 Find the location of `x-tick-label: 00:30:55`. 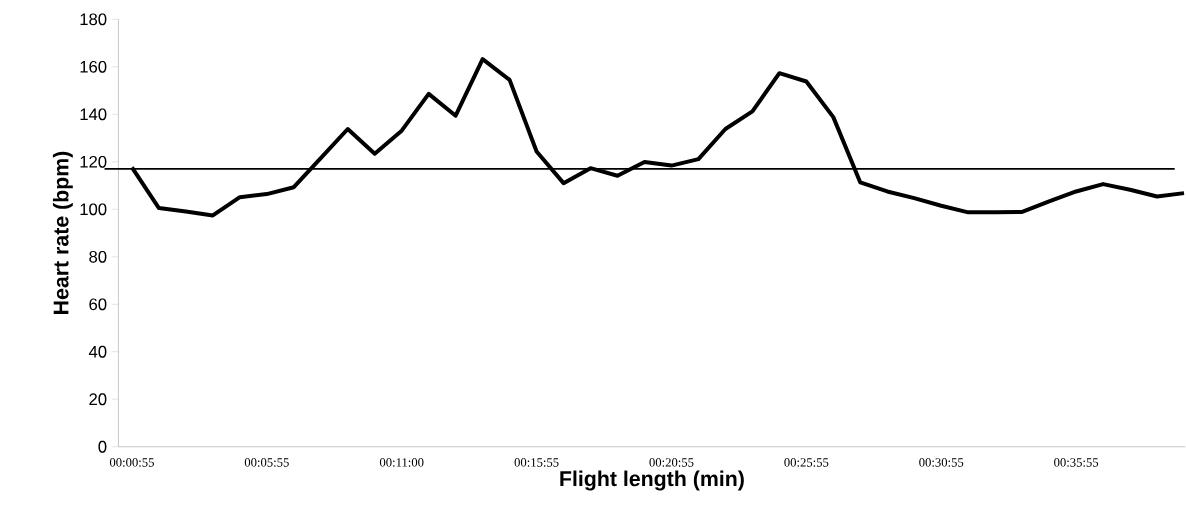

x-tick-label: 00:30:55 is located at coordinates (941, 462).